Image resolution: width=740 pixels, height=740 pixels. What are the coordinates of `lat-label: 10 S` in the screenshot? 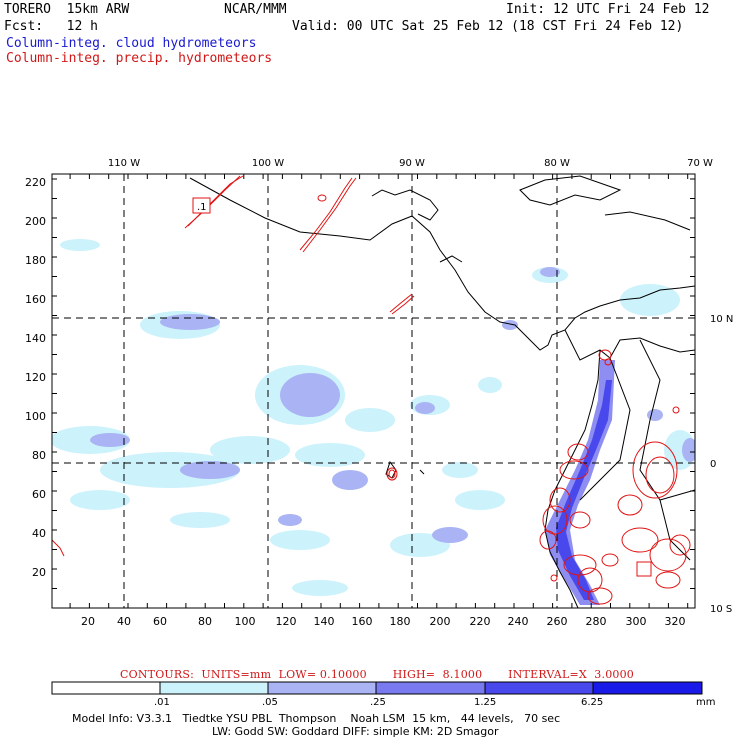 It's located at (721, 609).